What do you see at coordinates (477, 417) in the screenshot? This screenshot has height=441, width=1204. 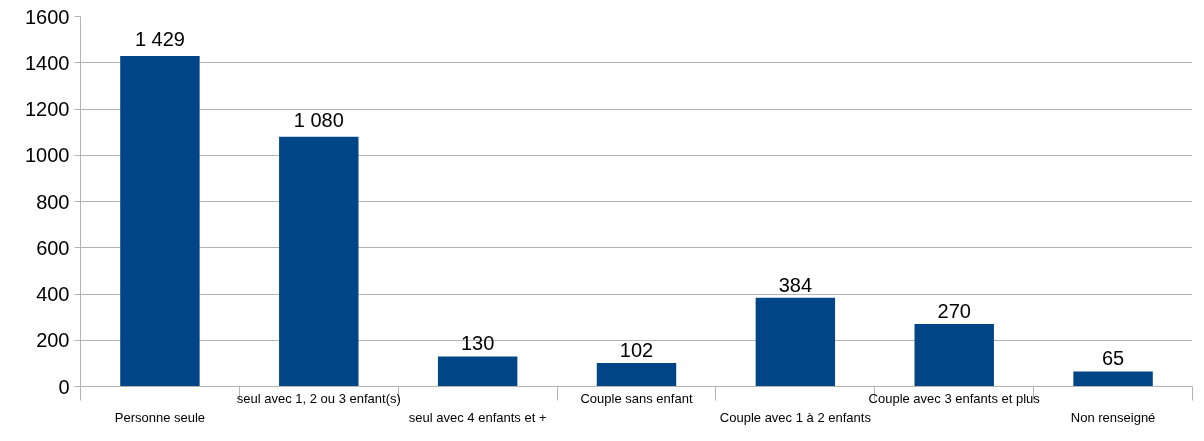 I see `x-tick-label: seul avec 4 enfants et +` at bounding box center [477, 417].